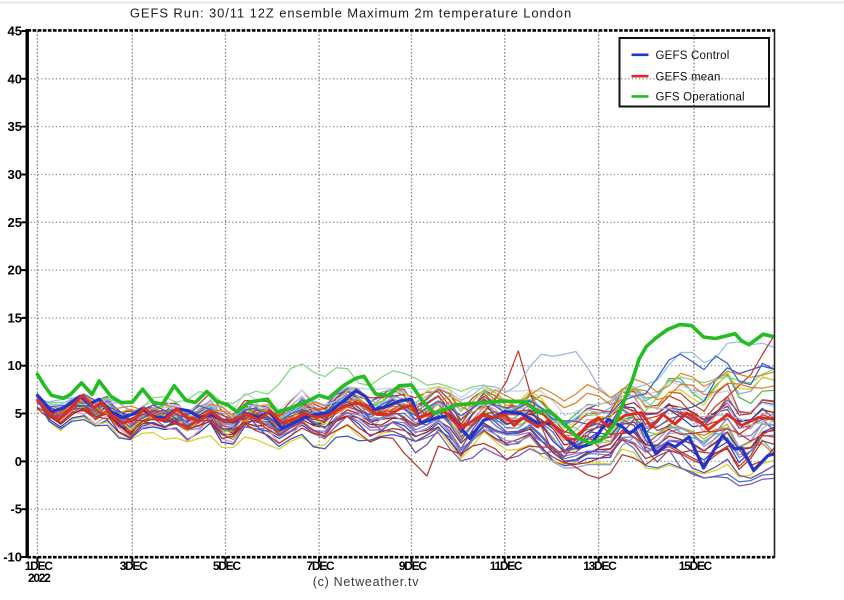 This screenshot has width=844, height=600. What do you see at coordinates (320, 566) in the screenshot?
I see `svg-text: 7DEC` at bounding box center [320, 566].